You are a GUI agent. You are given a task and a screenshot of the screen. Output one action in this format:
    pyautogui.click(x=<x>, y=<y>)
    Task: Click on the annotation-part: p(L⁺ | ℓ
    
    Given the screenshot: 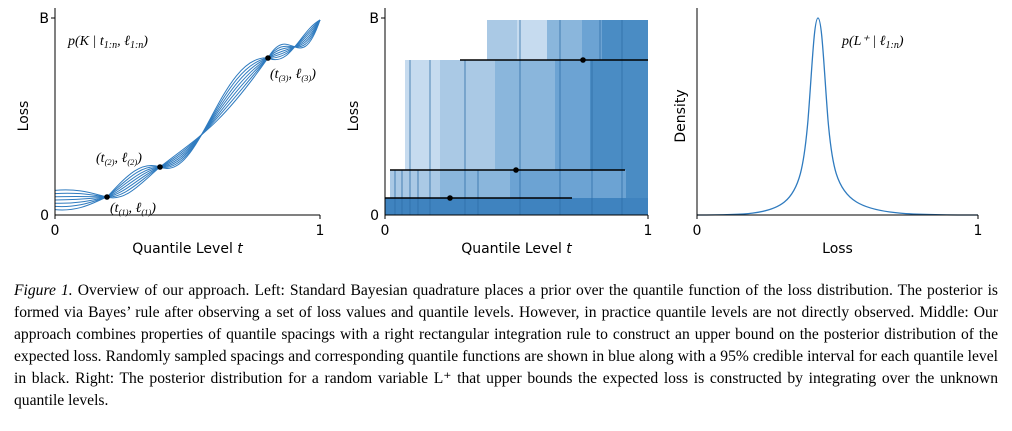 What is the action you would take?
    pyautogui.click(x=863, y=41)
    